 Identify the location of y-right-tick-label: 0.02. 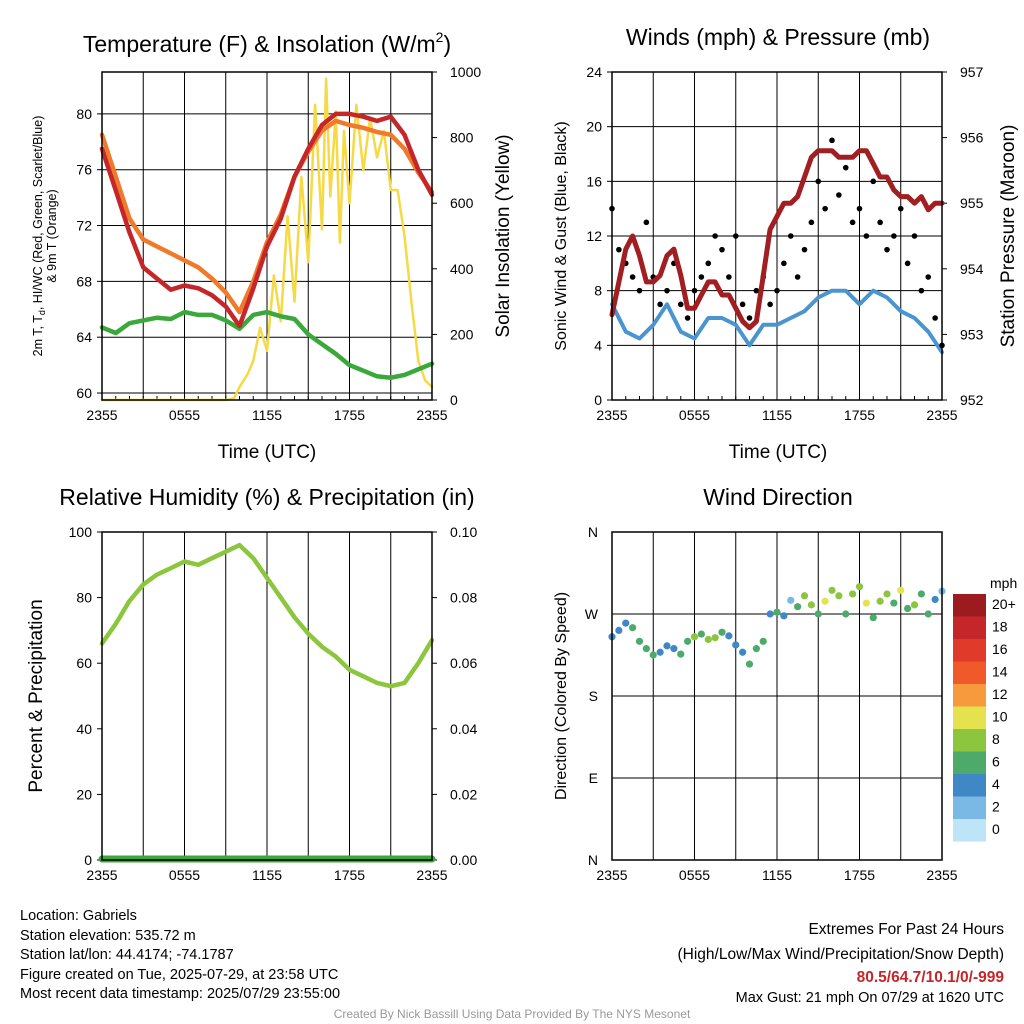
(463, 794).